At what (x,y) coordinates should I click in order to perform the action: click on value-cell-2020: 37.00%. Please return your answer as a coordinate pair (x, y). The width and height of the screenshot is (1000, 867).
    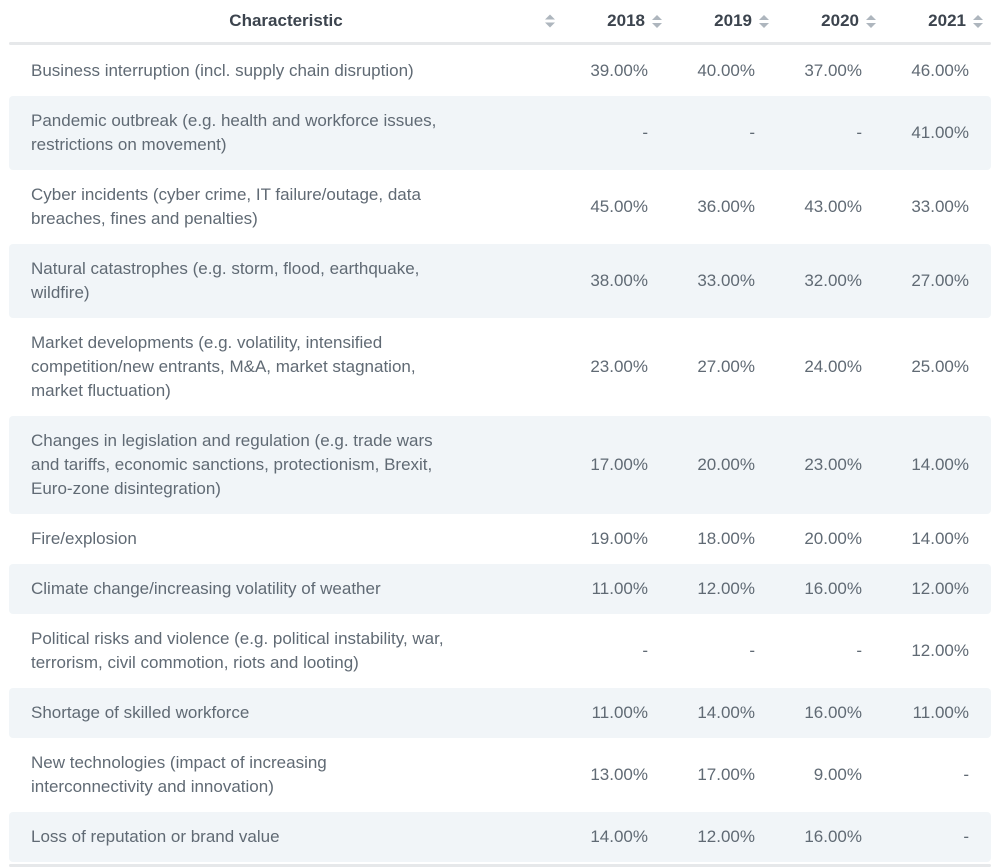
    Looking at the image, I should click on (833, 70).